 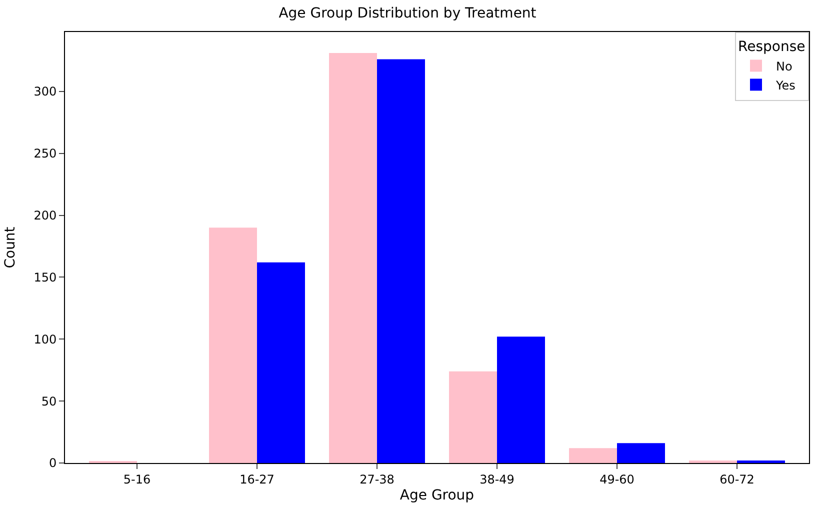 I want to click on y-tick-label: 0, so click(x=52, y=463).